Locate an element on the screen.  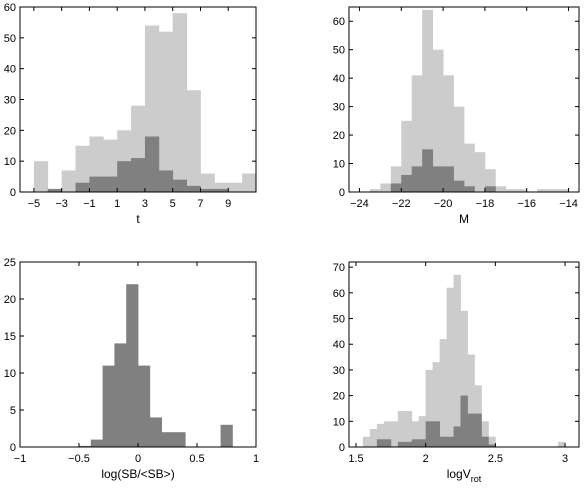
x-tick-label: 2 is located at coordinates (426, 459).